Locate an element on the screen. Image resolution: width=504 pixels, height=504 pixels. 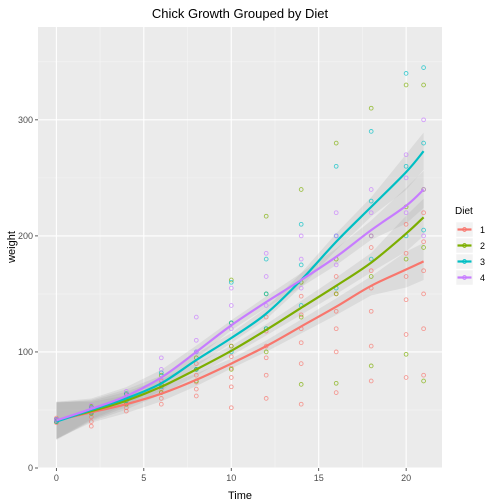
x-axis-ticks: 0 5 10 15 20 is located at coordinates (232, 475).